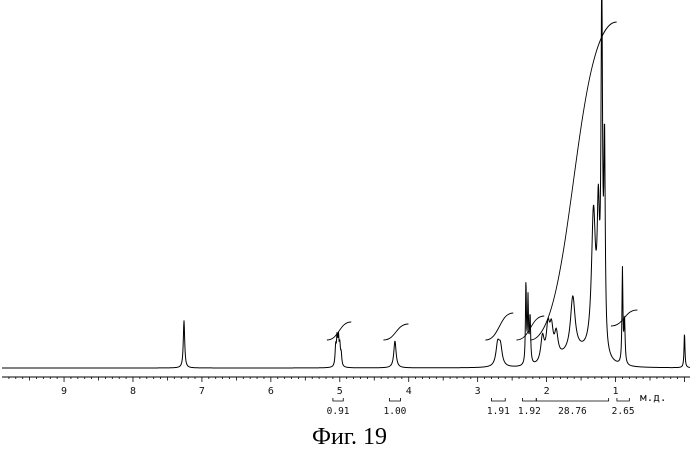  I want to click on integral-value: 1.00, so click(395, 411).